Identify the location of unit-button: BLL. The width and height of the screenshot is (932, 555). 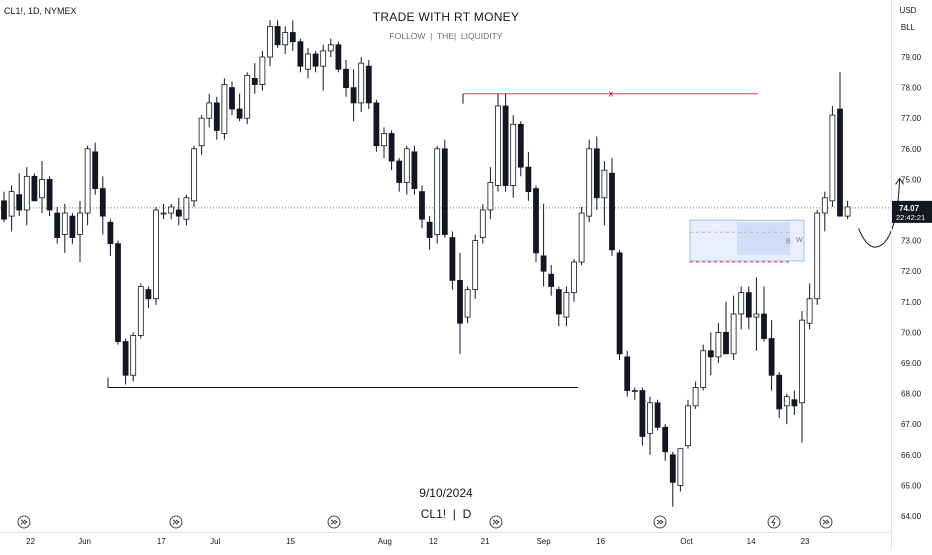
(908, 27).